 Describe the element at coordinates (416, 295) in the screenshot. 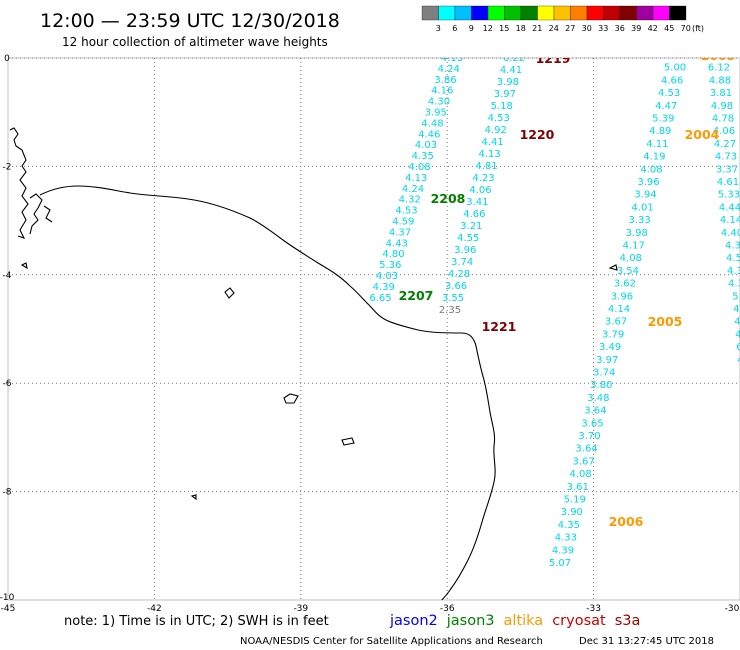

I see `track-time-label: 2207` at that location.